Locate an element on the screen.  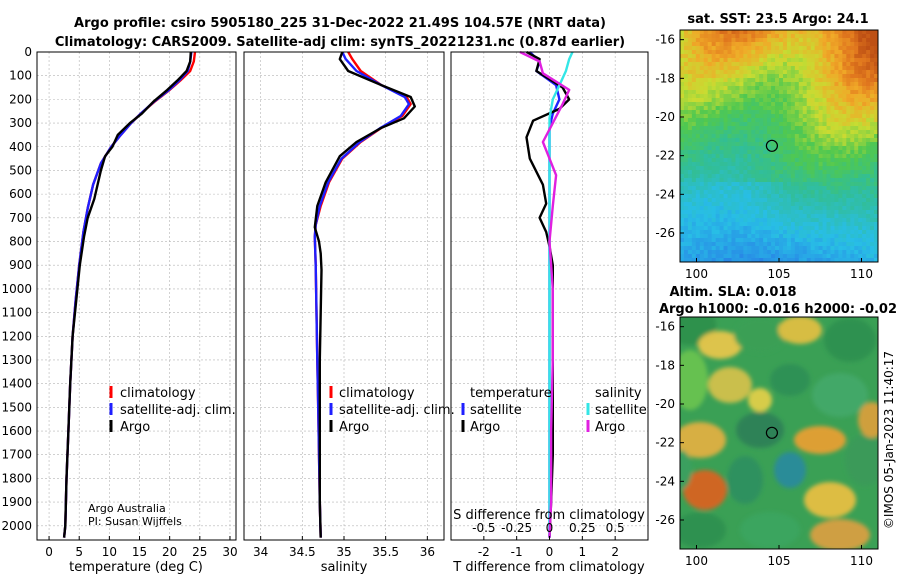
x-tick-label: 0 is located at coordinates (550, 552).